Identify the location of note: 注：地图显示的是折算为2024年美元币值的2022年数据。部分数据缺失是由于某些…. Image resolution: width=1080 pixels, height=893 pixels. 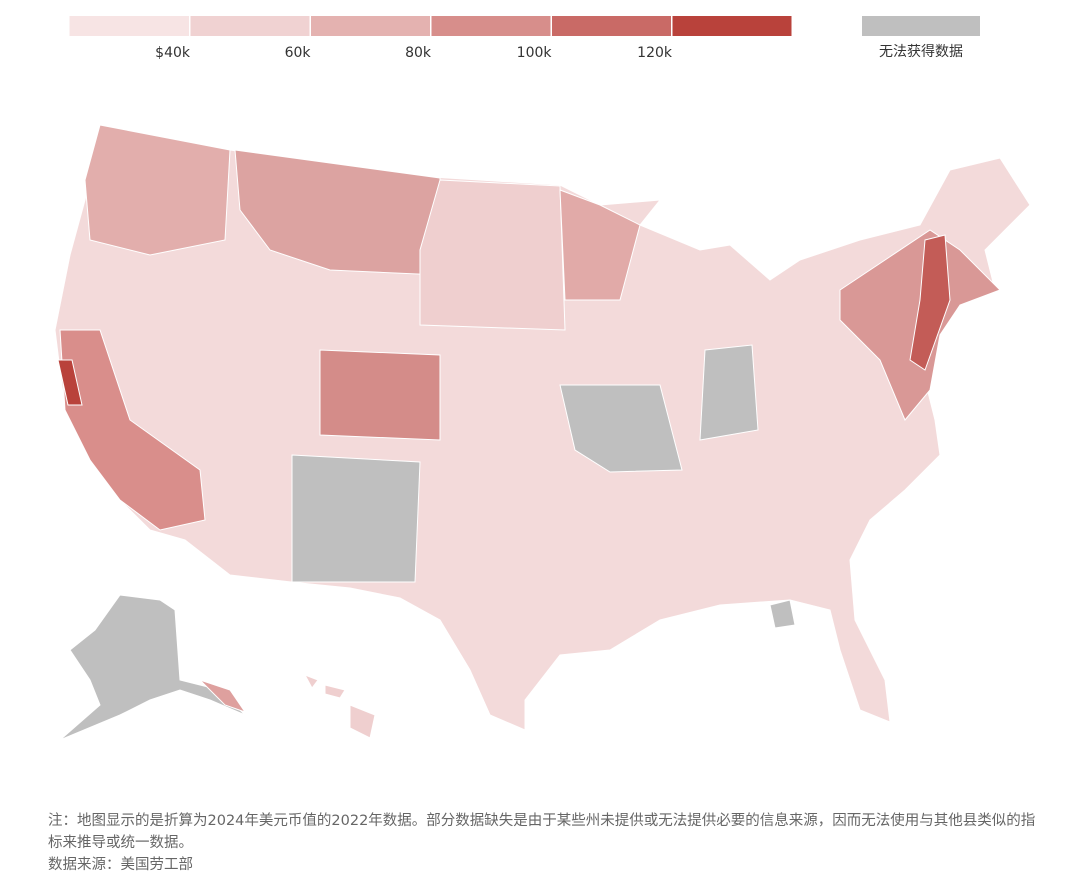
(542, 832).